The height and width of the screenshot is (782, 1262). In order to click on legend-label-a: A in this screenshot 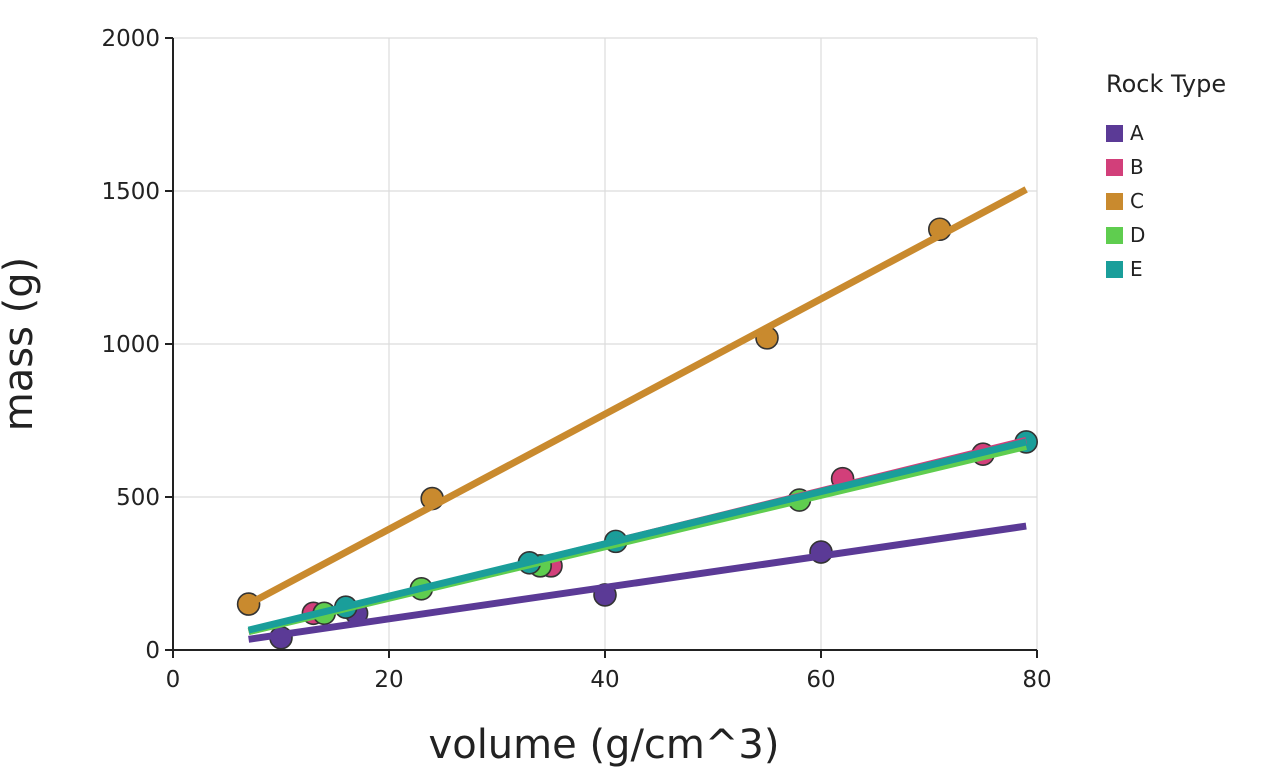, I will do `click(1137, 133)`.